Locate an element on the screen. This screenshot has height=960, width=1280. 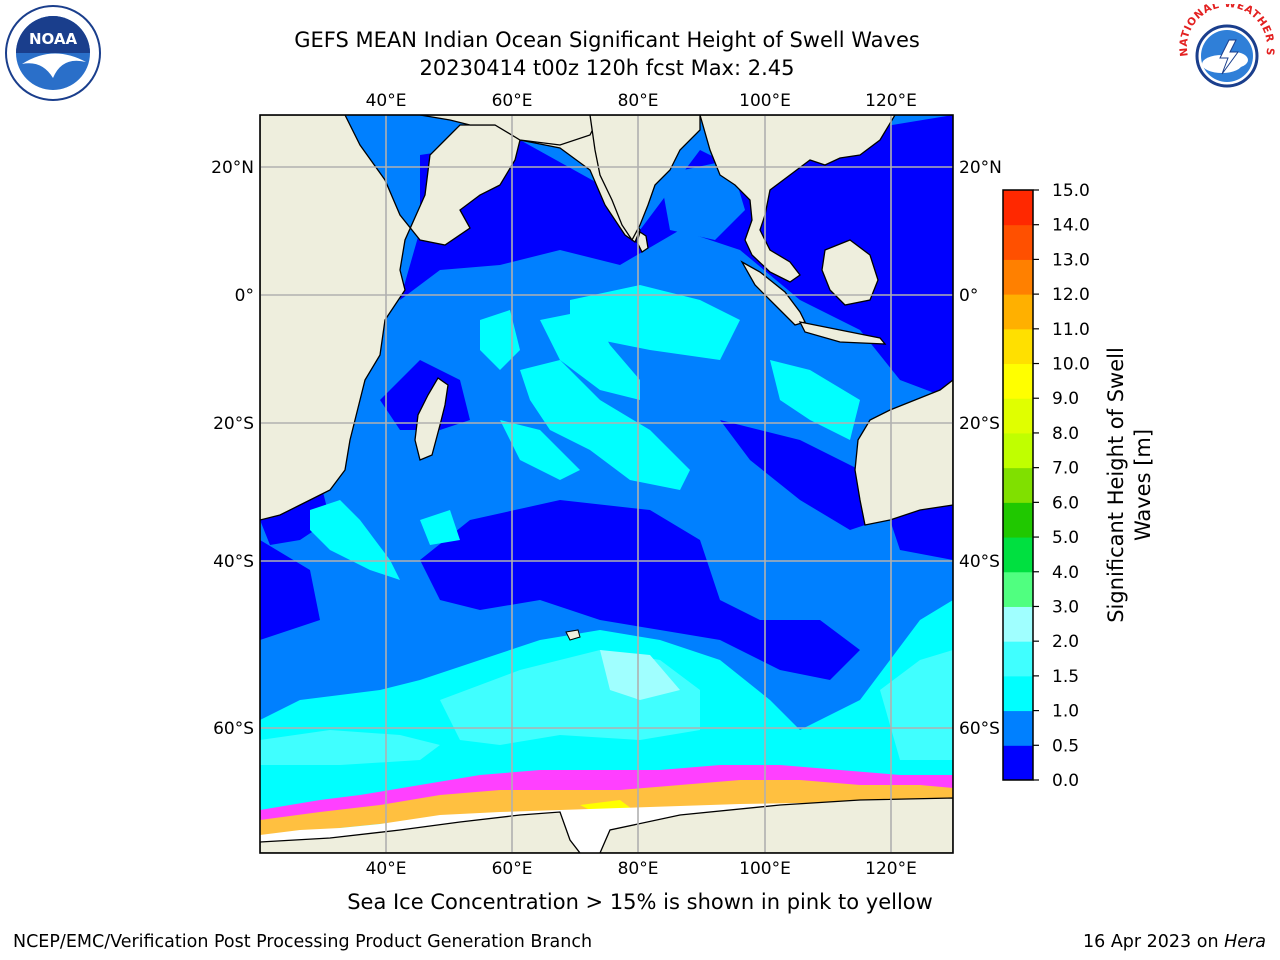
colorbar-tick-label: 15.0 is located at coordinates (1071, 191).